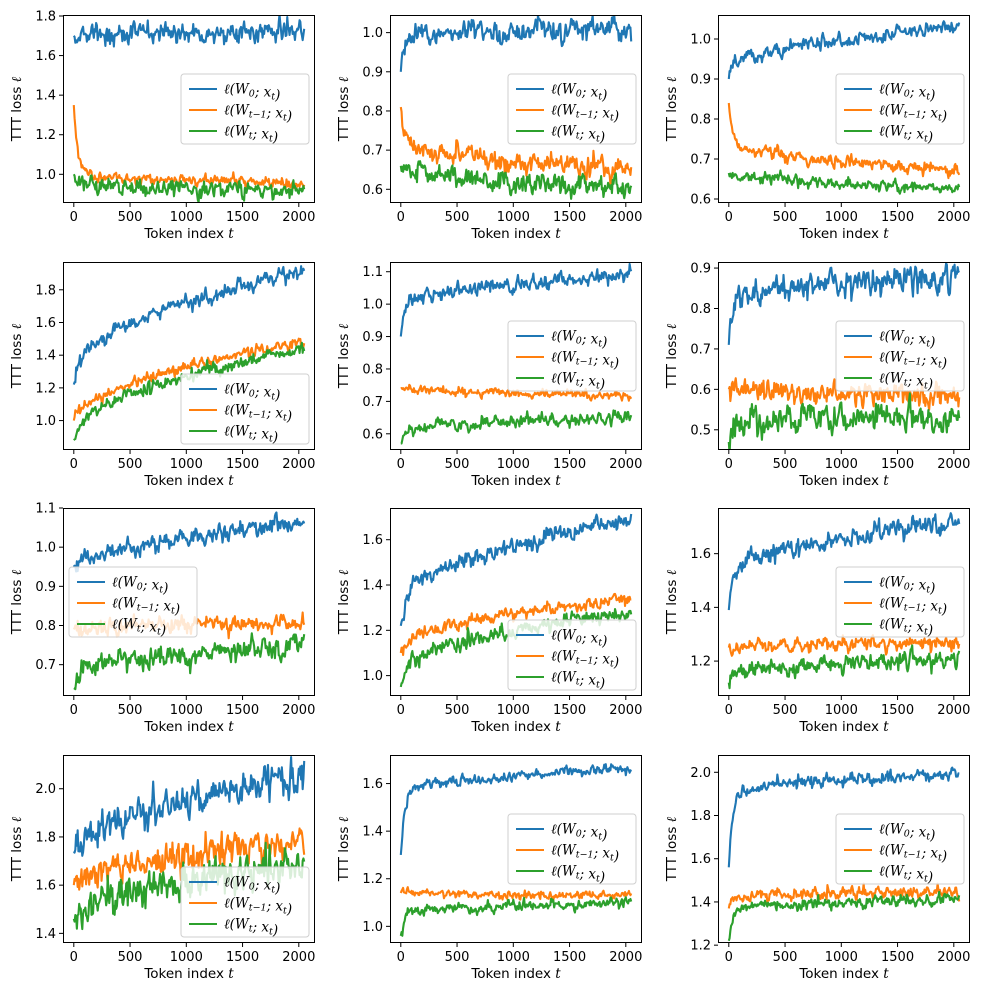 The height and width of the screenshot is (997, 997). What do you see at coordinates (45, 837) in the screenshot?
I see `y-tick-label: 1.8` at bounding box center [45, 837].